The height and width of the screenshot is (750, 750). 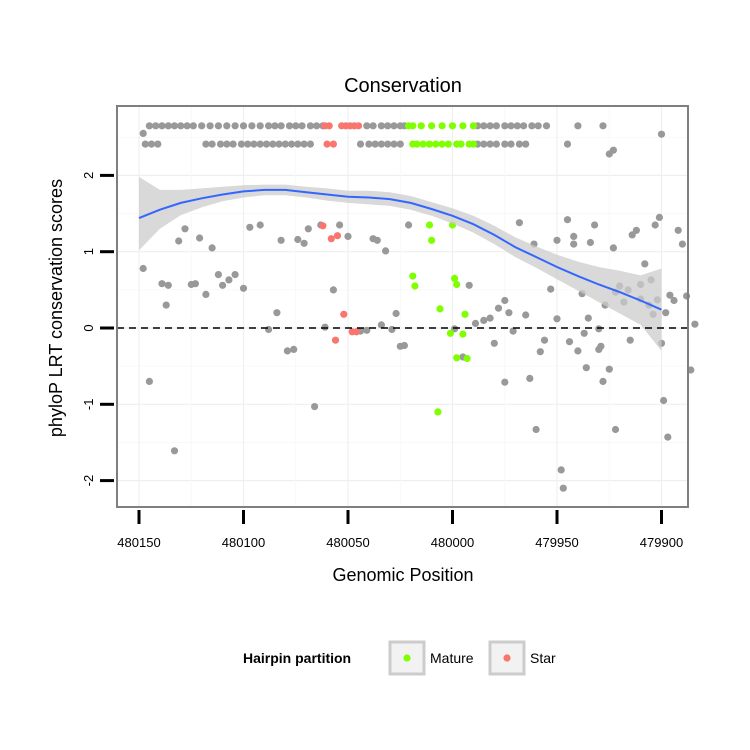 I want to click on smooth-line, so click(x=400, y=249).